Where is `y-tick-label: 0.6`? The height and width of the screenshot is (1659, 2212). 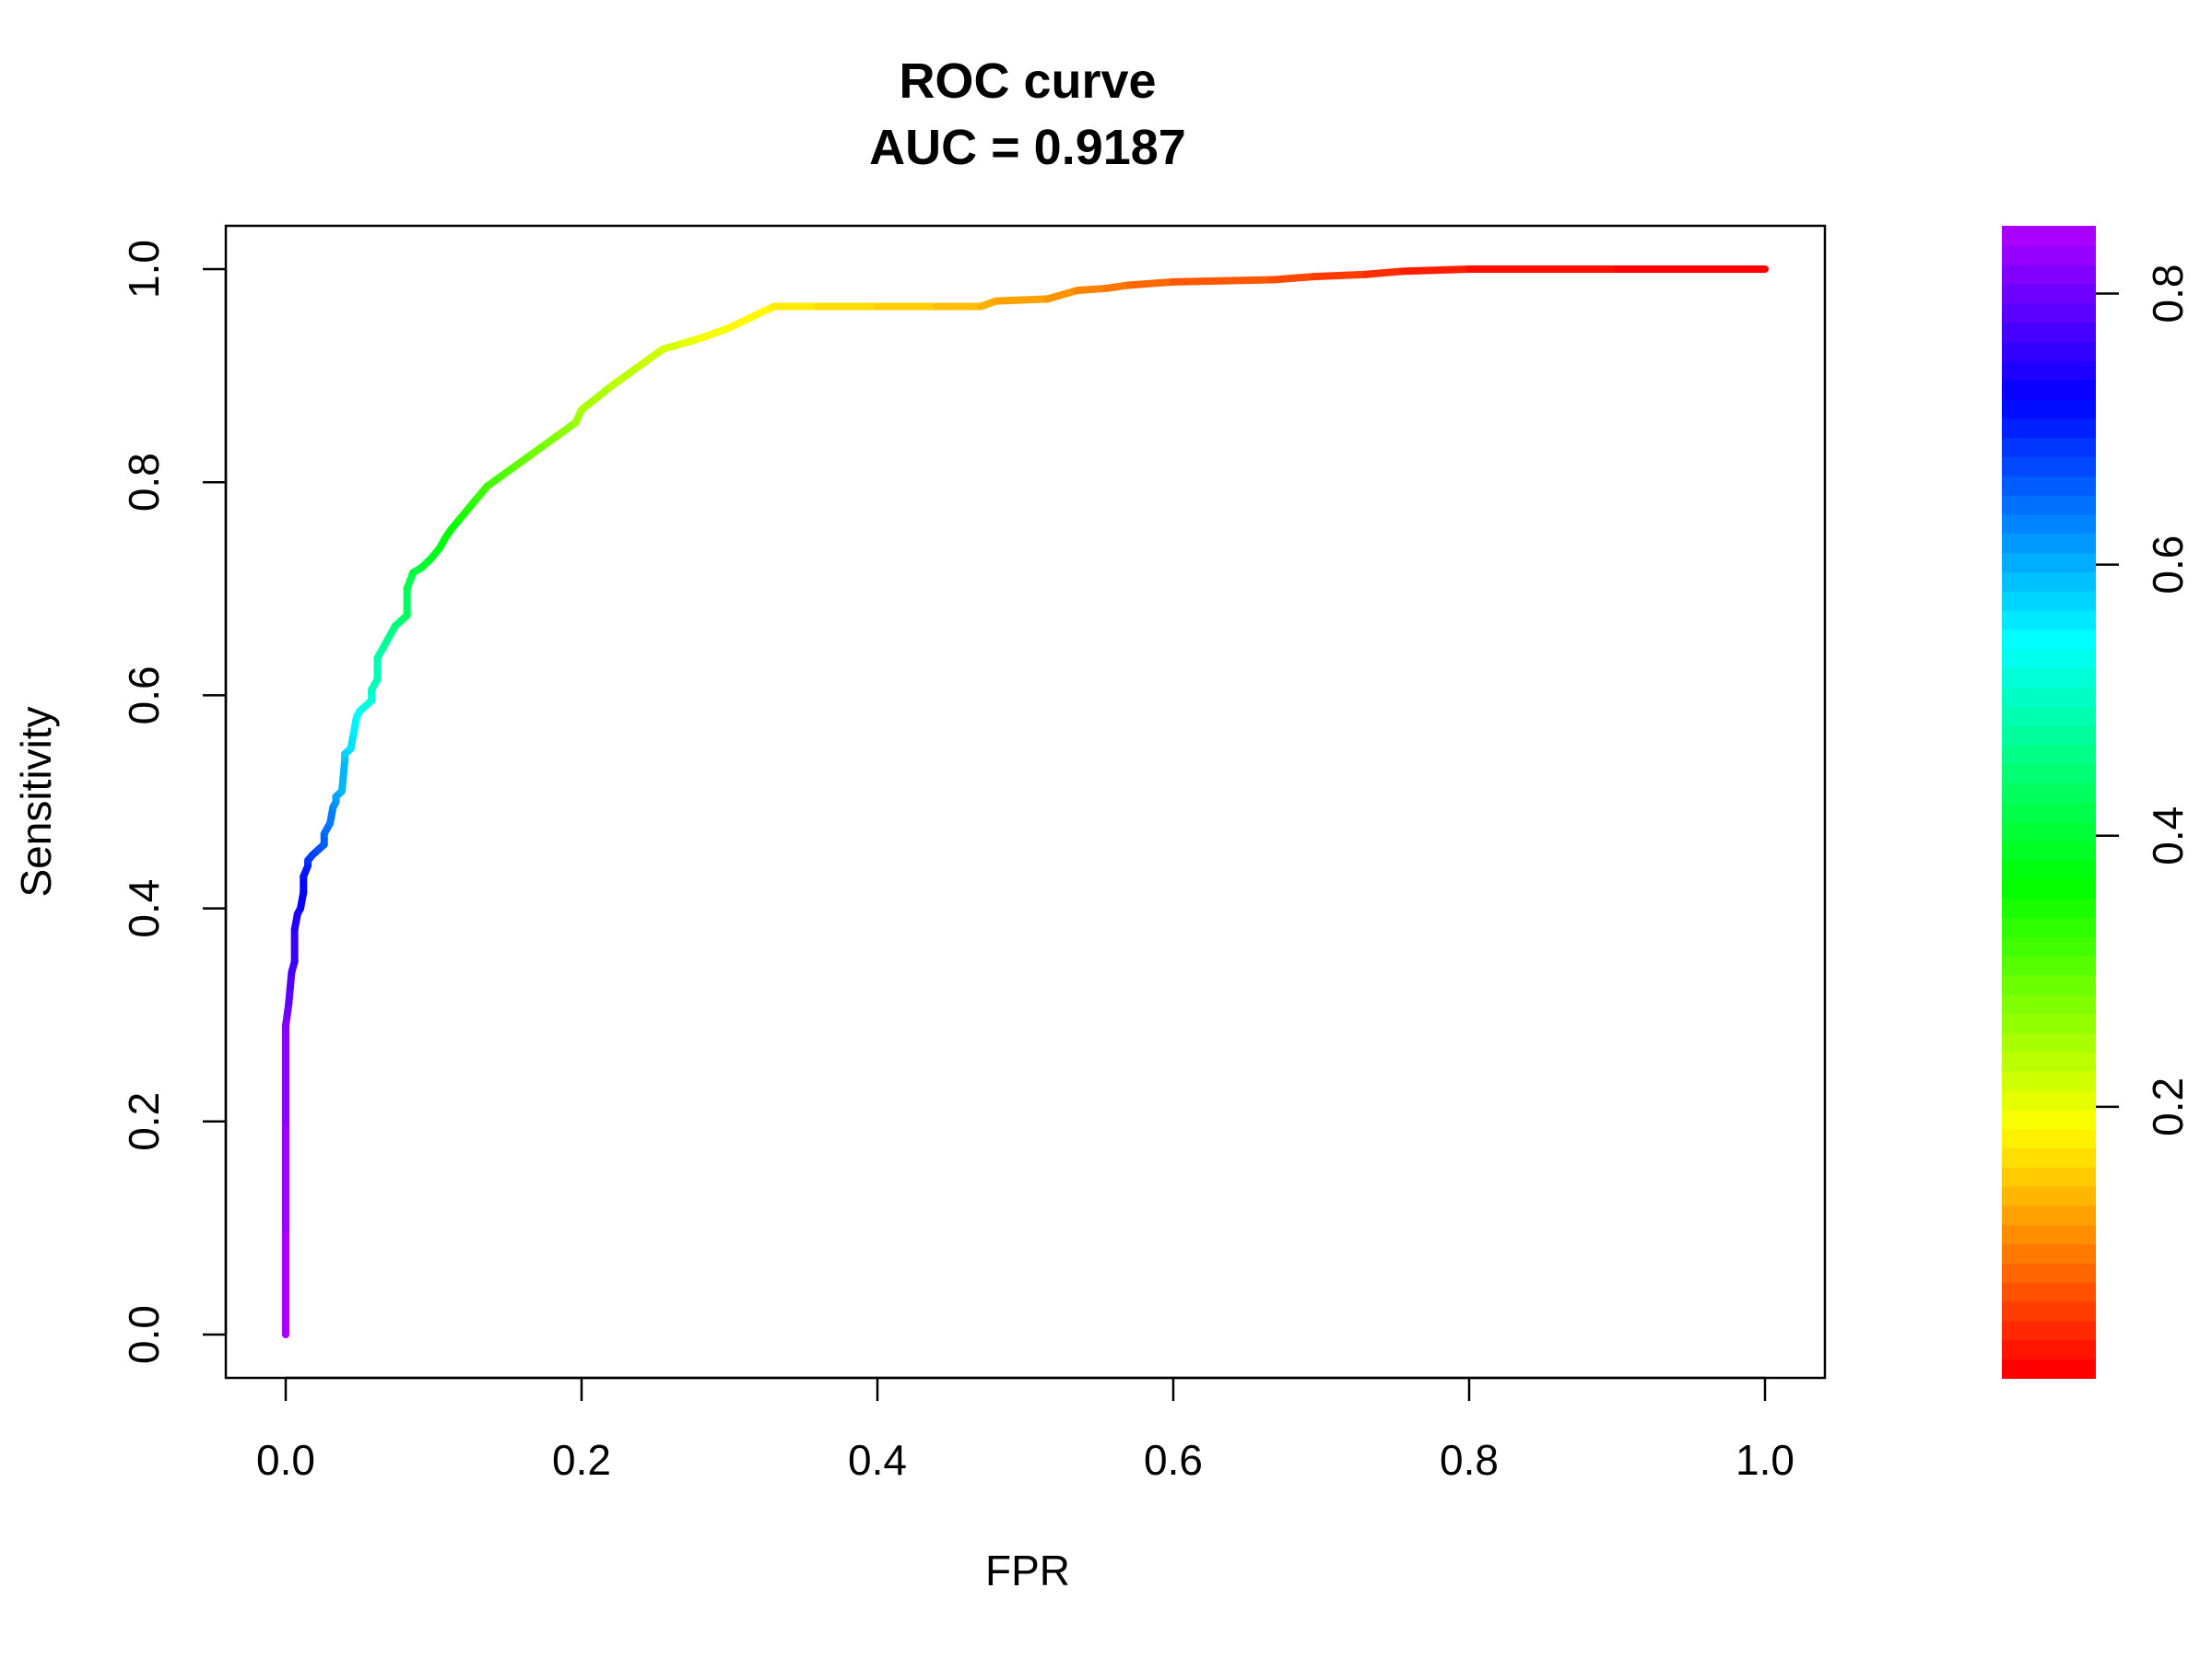 y-tick-label: 0.6 is located at coordinates (144, 694).